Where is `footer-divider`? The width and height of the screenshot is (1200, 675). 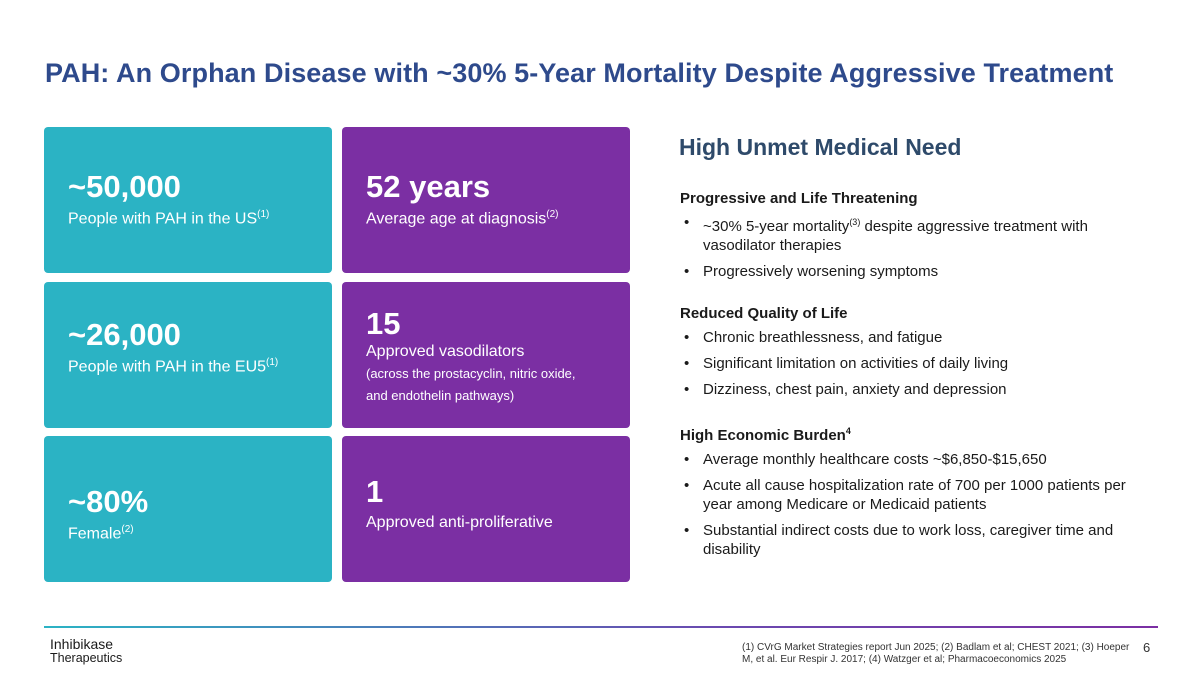 footer-divider is located at coordinates (601, 627).